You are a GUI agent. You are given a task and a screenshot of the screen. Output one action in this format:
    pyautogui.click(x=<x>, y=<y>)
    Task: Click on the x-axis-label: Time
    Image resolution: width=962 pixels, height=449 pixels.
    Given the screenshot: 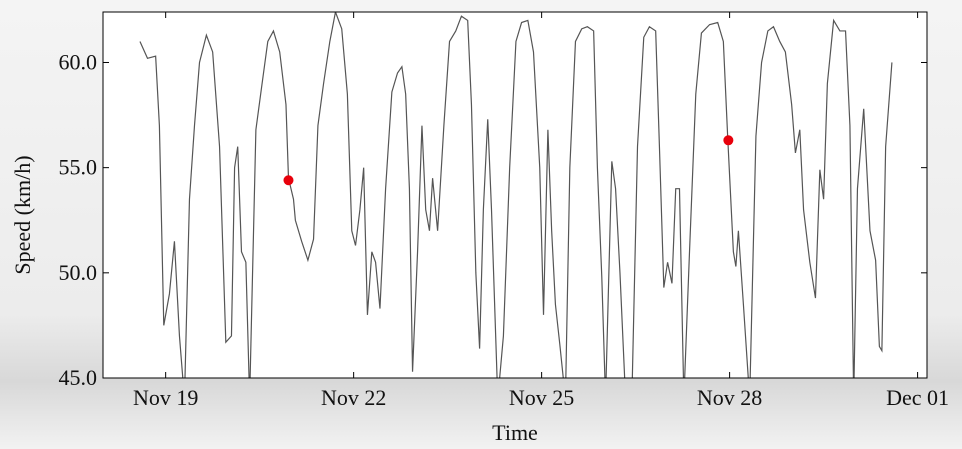 What is the action you would take?
    pyautogui.click(x=515, y=432)
    